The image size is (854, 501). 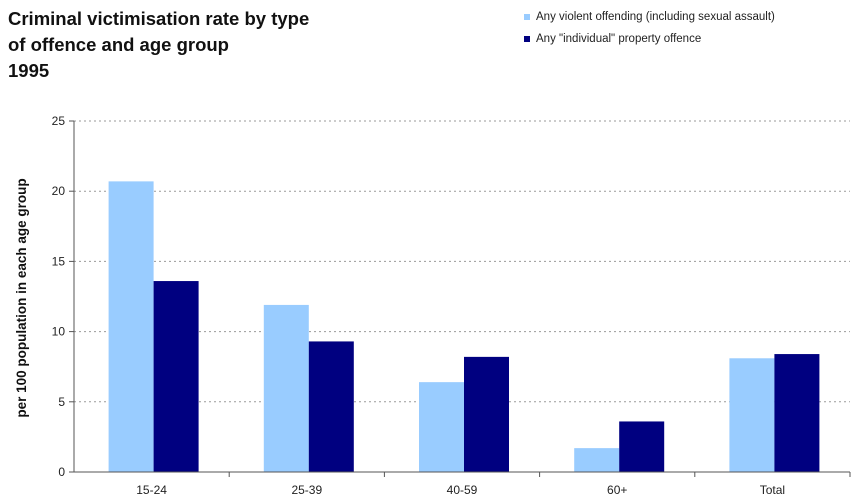 I want to click on x-tick-label-Total: Total, so click(x=772, y=490).